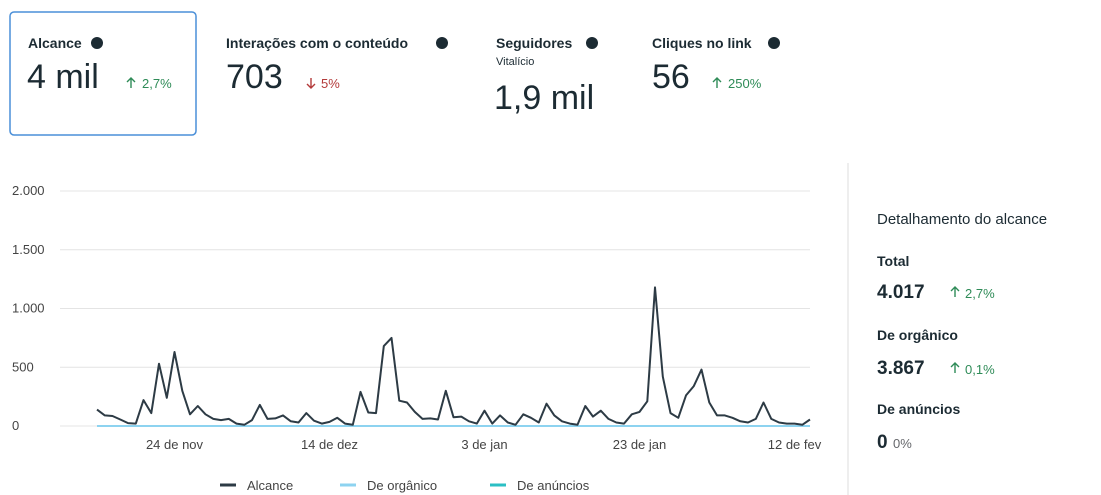  Describe the element at coordinates (63, 77) in the screenshot. I see `metric-value: 4 mil` at that location.